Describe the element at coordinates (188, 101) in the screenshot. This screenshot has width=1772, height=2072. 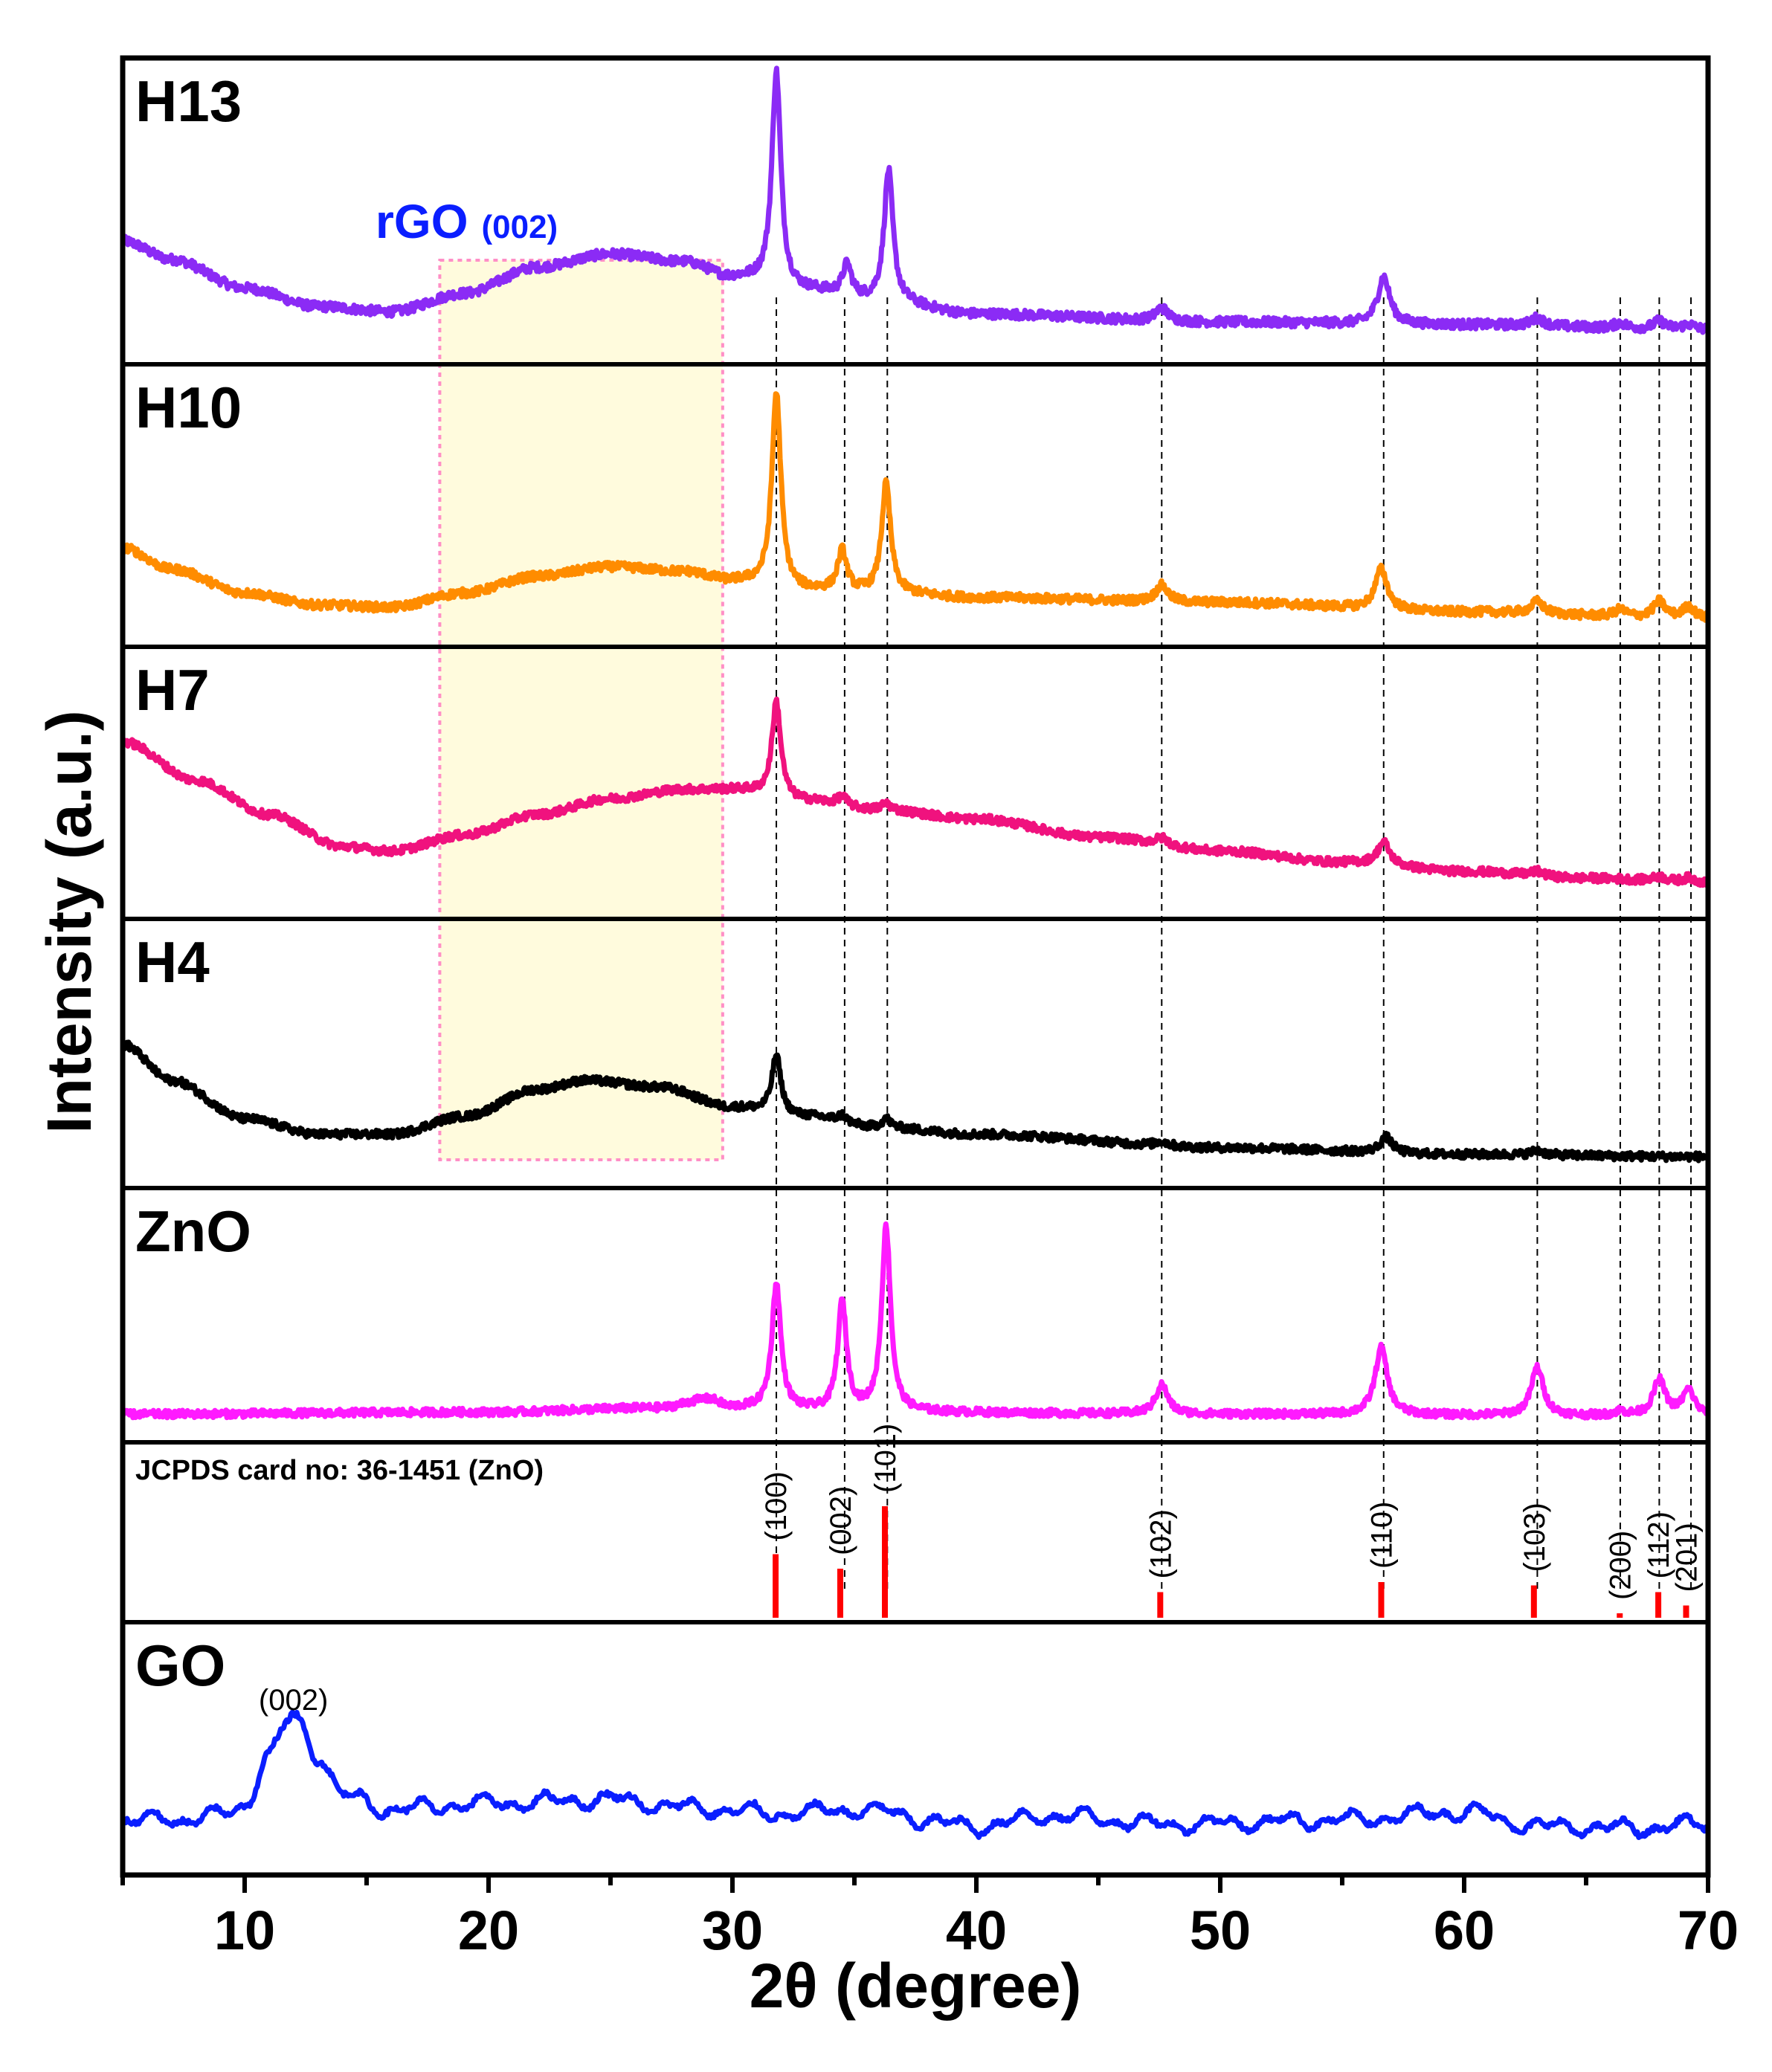
I see `panel-label-h13: H13` at that location.